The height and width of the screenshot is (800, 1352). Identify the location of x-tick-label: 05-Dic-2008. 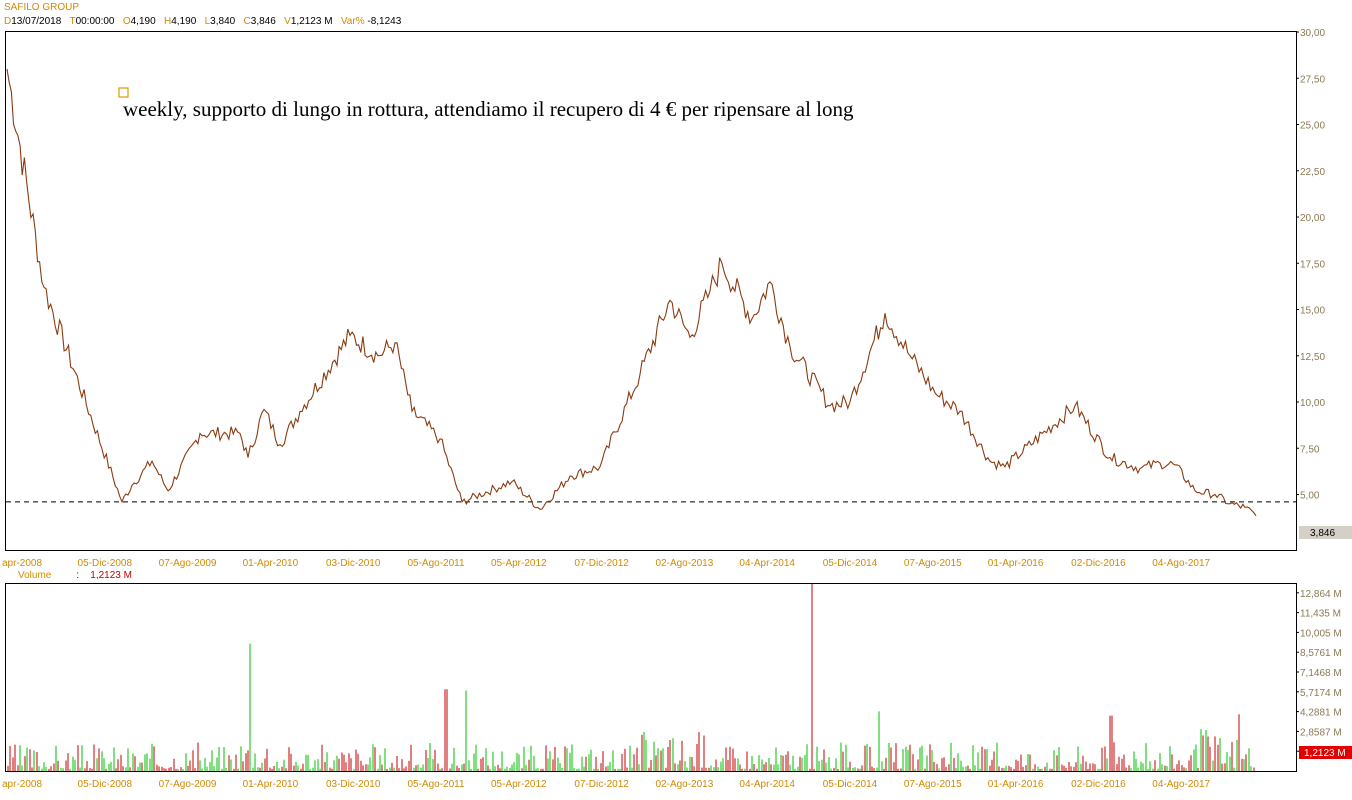
(105, 563).